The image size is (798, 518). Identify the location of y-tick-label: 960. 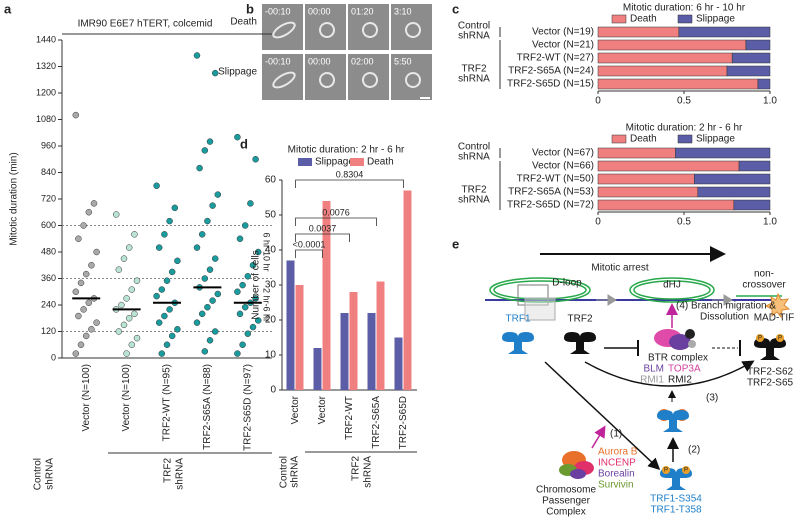
(48, 145).